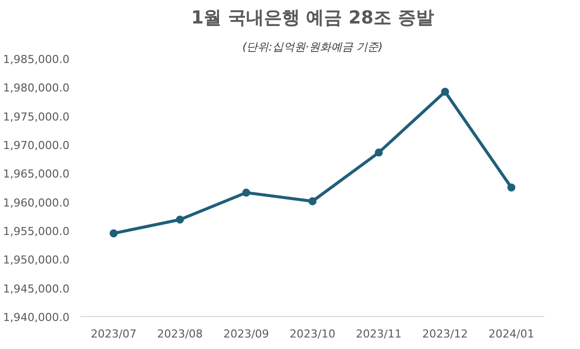 The width and height of the screenshot is (580, 349). I want to click on x-tick-label: 2023/11, so click(379, 334).